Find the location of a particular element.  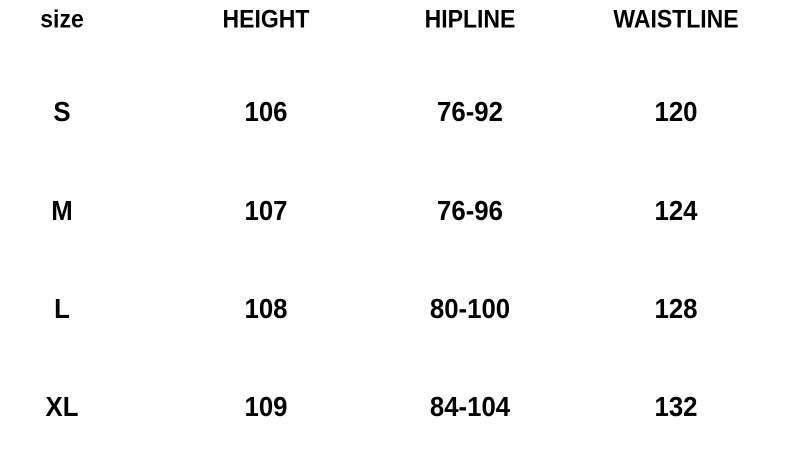

table-cell: 108 is located at coordinates (266, 308).